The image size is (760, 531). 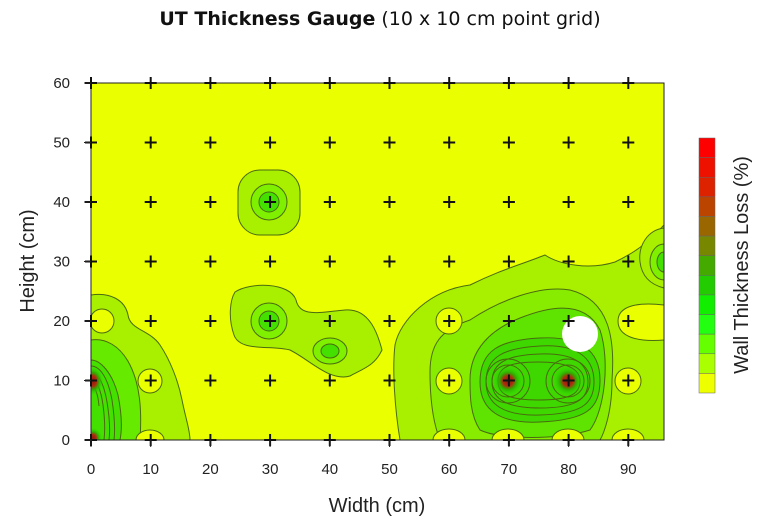 What do you see at coordinates (377, 506) in the screenshot?
I see `x-axis-label: Width (cm)` at bounding box center [377, 506].